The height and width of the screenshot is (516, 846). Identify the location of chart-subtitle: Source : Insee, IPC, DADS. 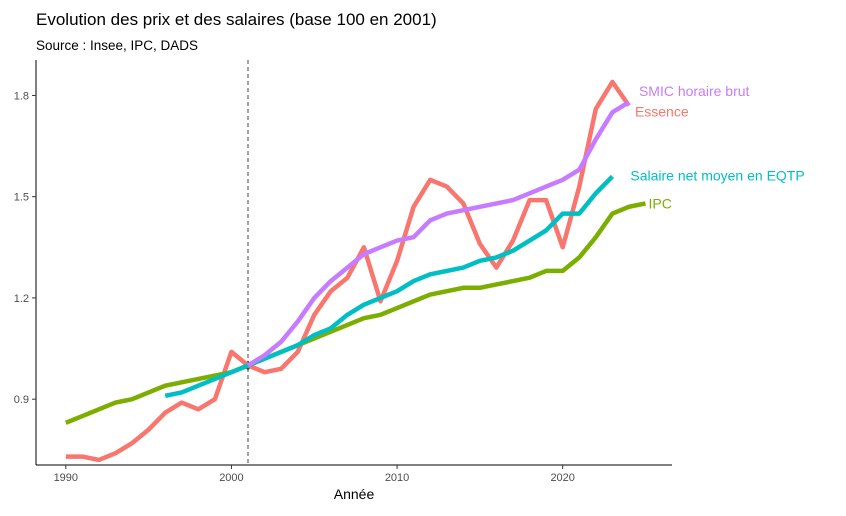
(117, 45).